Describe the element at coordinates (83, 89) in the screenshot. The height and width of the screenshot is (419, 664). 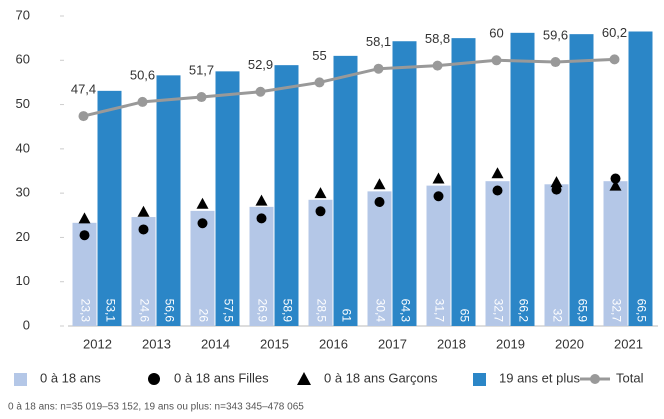
I see `total-value-label: 47,4` at that location.